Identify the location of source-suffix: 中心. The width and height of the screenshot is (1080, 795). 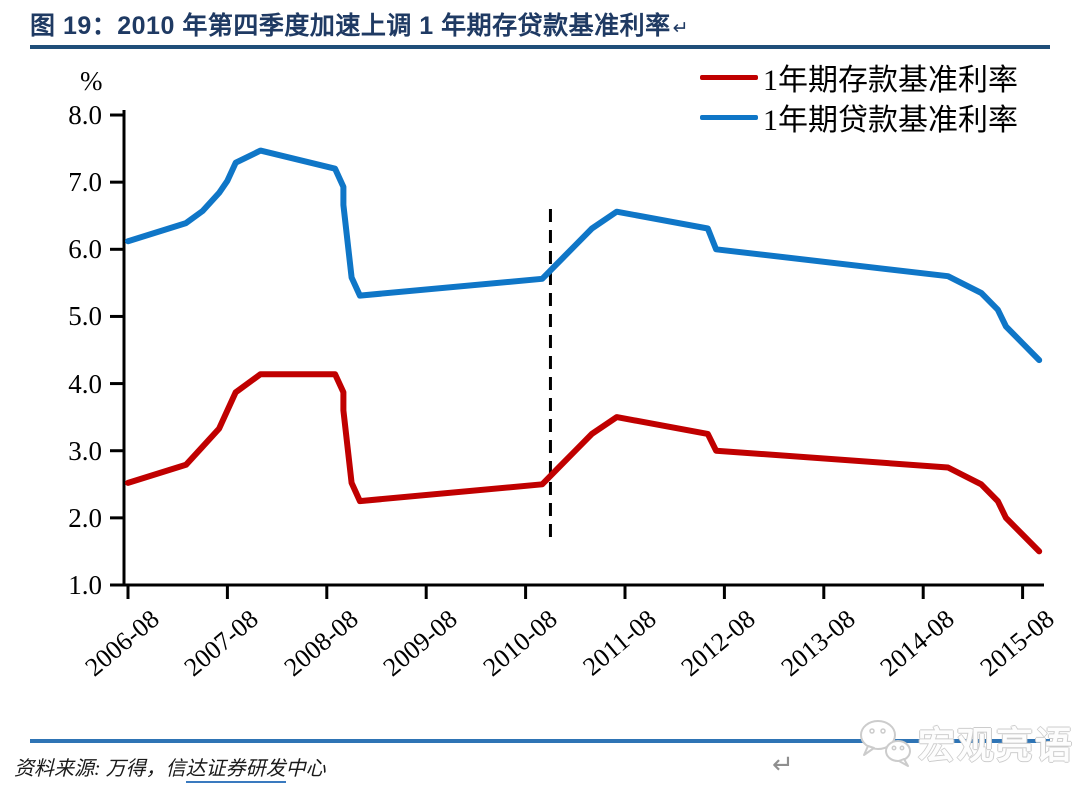
(305, 769).